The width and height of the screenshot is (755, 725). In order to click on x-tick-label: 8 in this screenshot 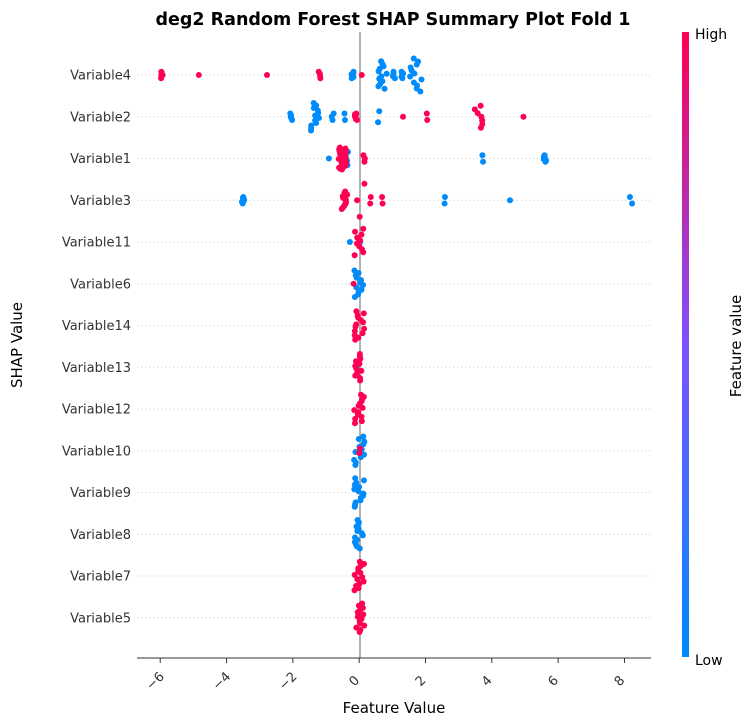, I will do `click(620, 681)`.